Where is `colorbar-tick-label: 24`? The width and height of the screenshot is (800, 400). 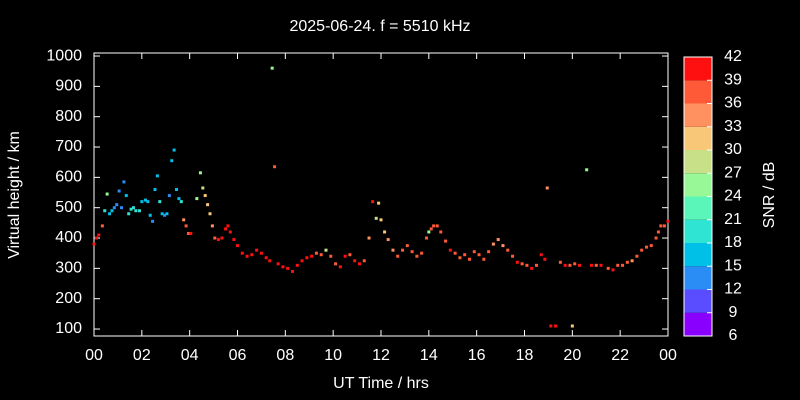
colorbar-tick-label: 24 is located at coordinates (733, 196).